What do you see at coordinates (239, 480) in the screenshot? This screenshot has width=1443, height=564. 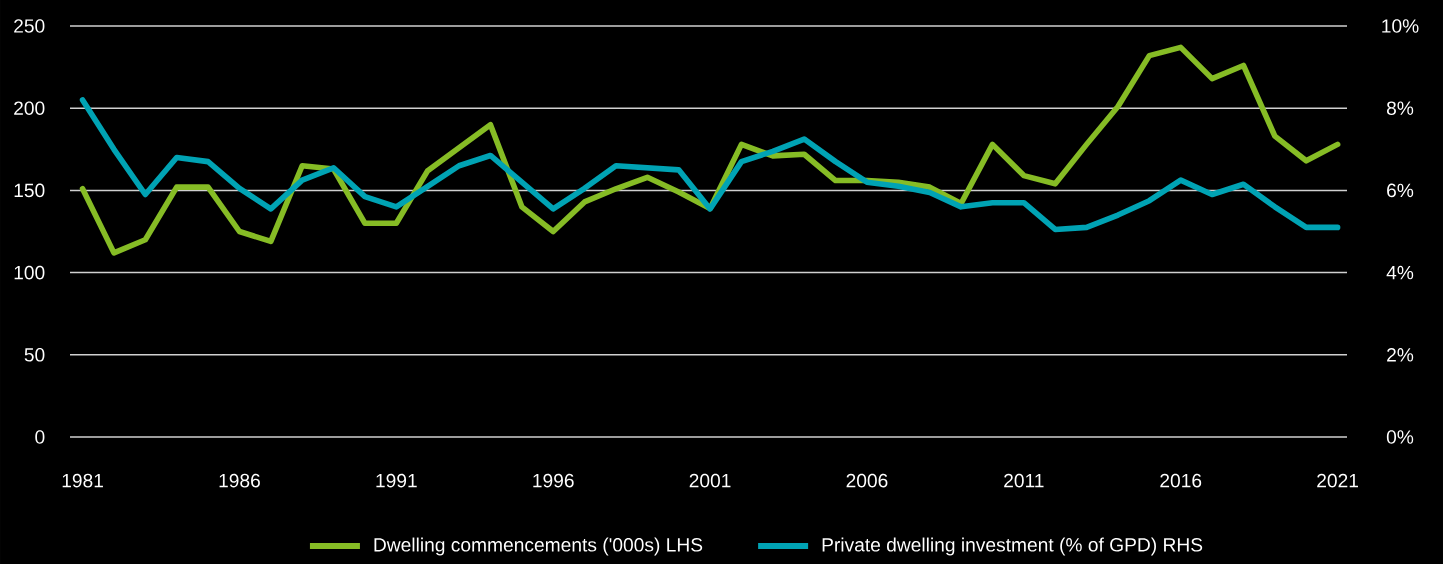 I see `x-tick-label: 1986` at bounding box center [239, 480].